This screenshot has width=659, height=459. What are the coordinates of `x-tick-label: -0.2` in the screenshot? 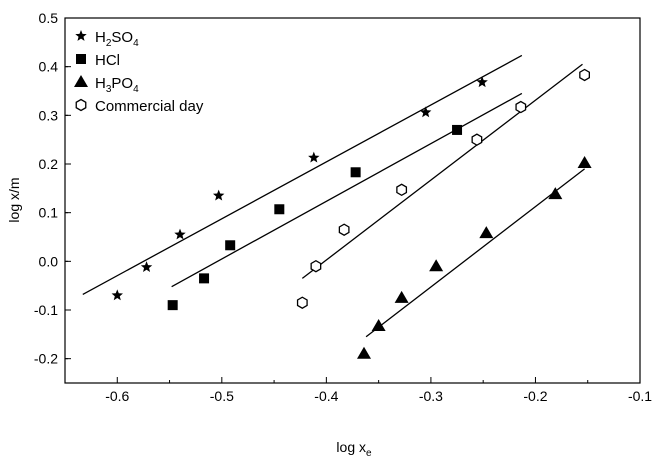 It's located at (535, 396).